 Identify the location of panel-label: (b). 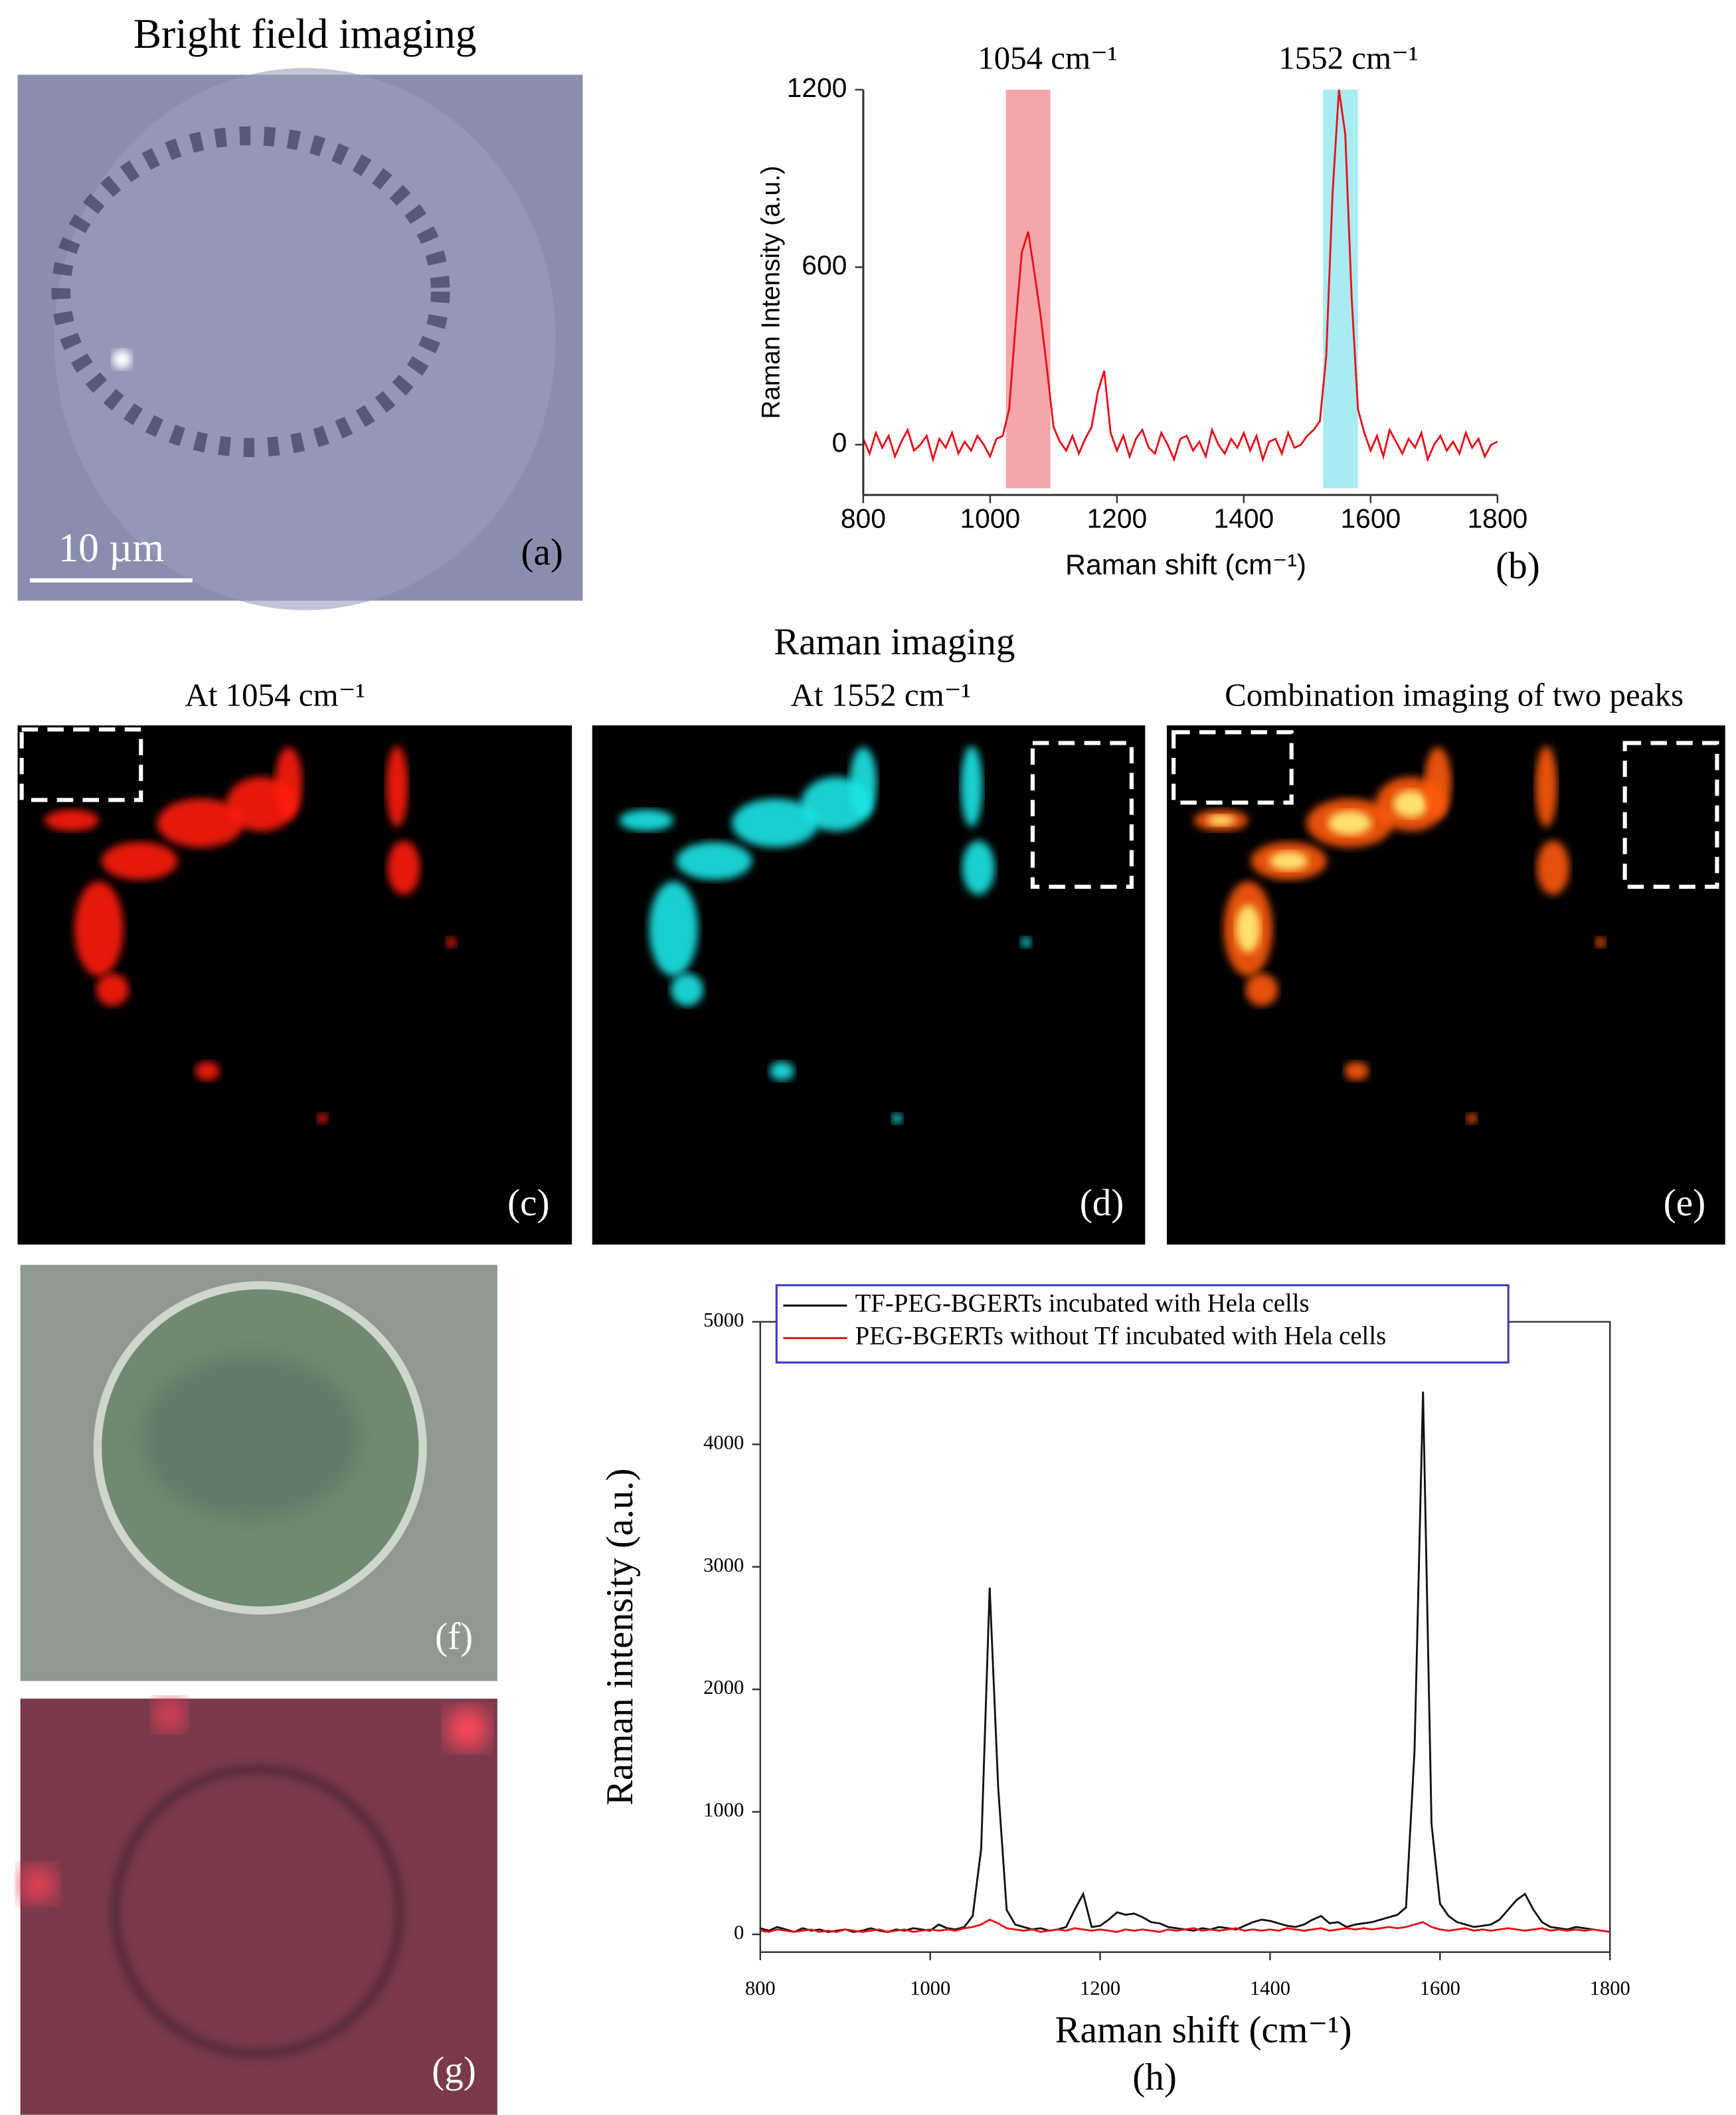
(1518, 566).